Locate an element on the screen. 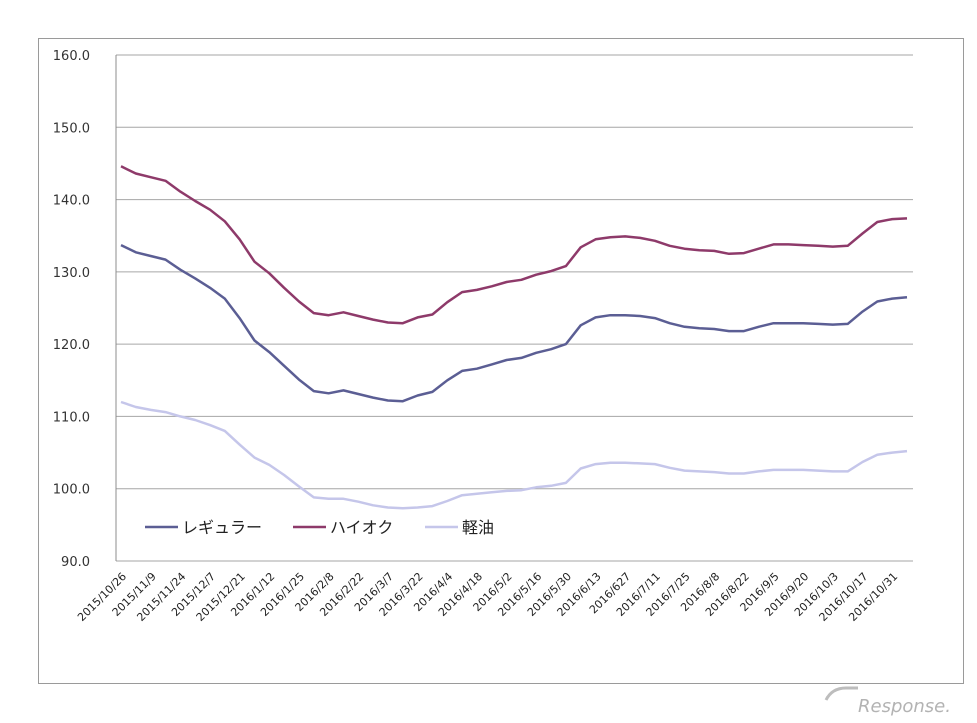 Image resolution: width=977 pixels, height=723 pixels. y-tick-label: 120.0 is located at coordinates (71, 345).